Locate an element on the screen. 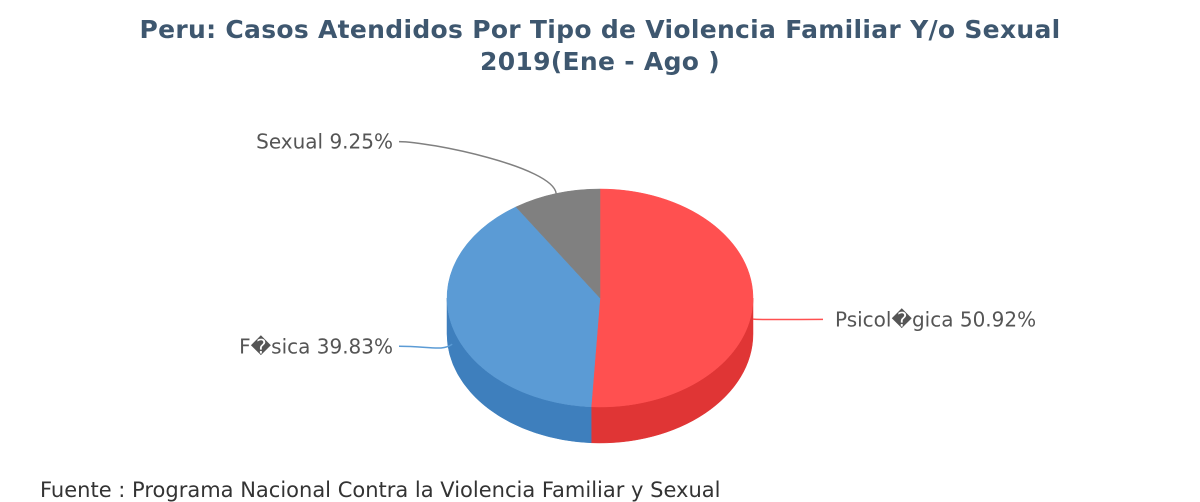  pie-slices is located at coordinates (600, 298).